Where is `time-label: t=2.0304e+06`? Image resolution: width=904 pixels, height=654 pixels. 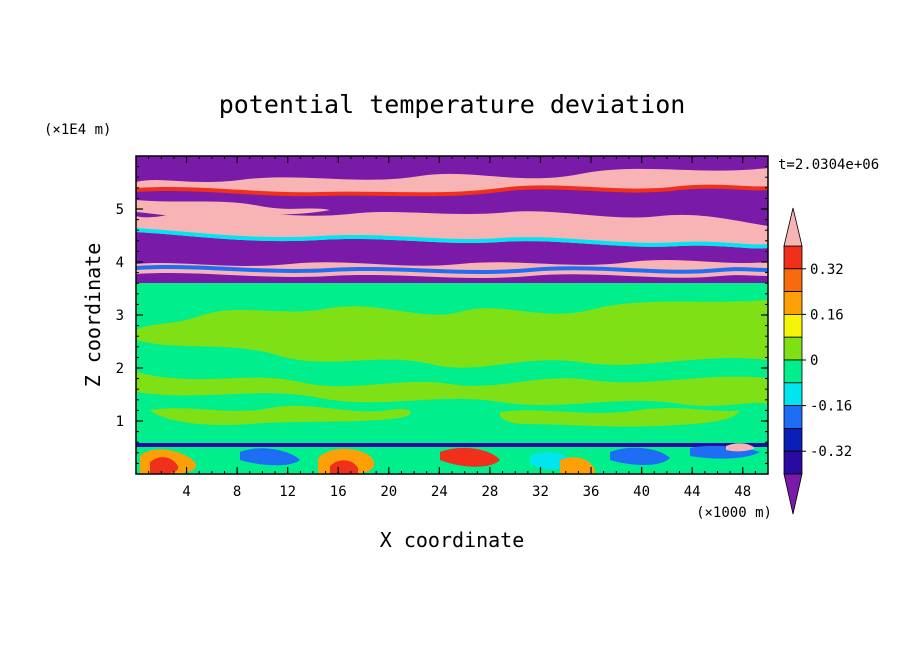 time-label: t=2.0304e+06 is located at coordinates (828, 165).